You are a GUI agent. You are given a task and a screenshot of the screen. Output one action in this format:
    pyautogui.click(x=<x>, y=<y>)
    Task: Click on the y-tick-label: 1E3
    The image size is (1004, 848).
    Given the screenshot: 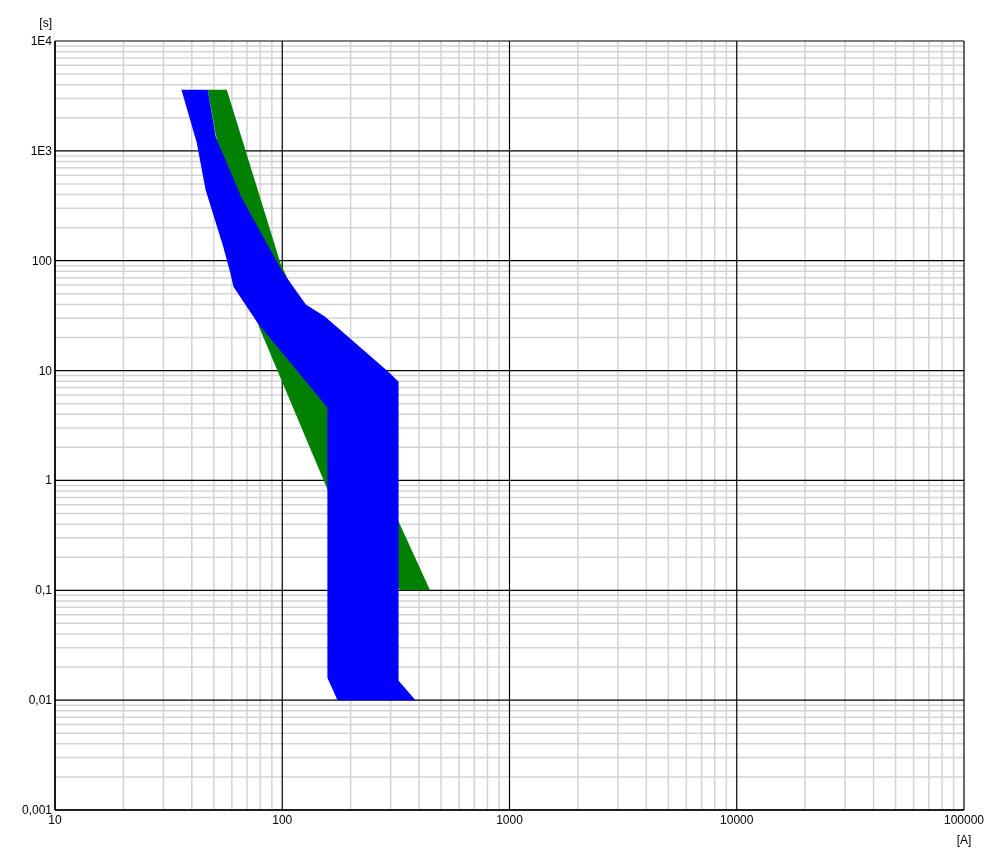 What is the action you would take?
    pyautogui.click(x=41, y=150)
    